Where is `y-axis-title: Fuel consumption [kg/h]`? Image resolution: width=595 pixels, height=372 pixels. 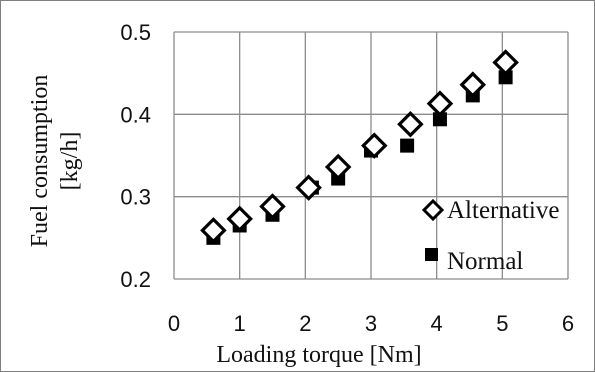 y-axis-title: Fuel consumption [kg/h] is located at coordinates (55, 161).